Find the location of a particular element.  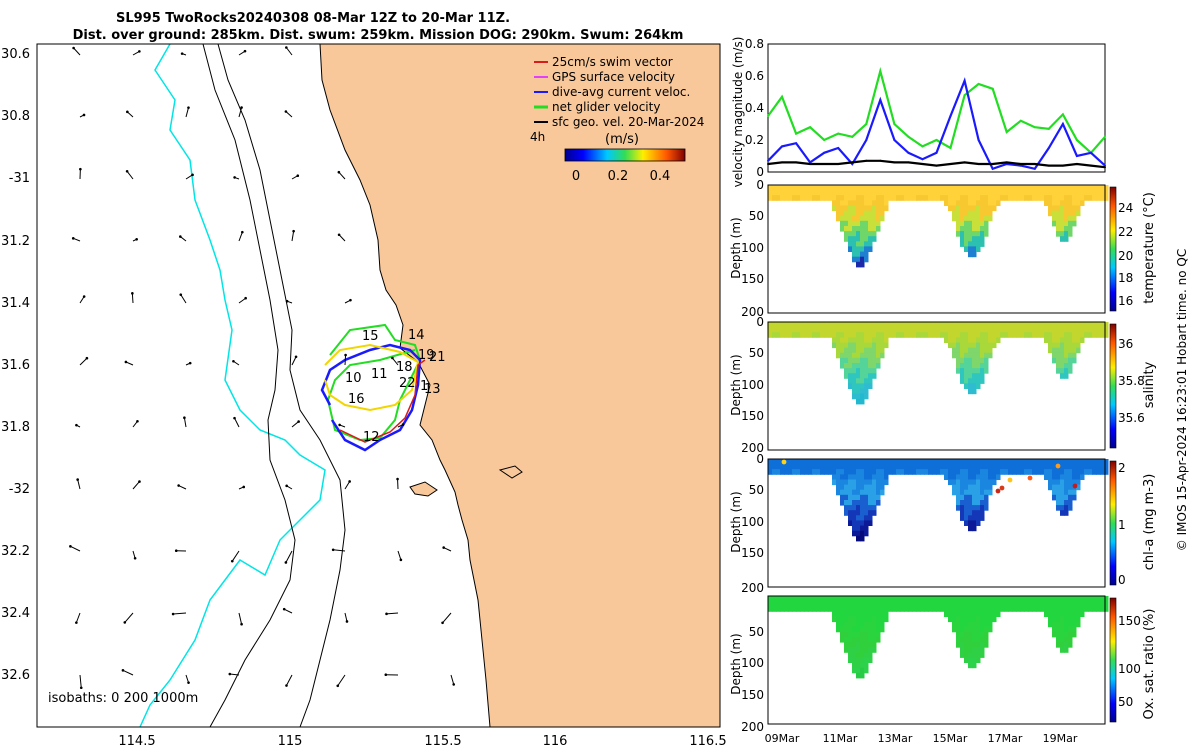

map-ytick: -31 is located at coordinates (19, 178).